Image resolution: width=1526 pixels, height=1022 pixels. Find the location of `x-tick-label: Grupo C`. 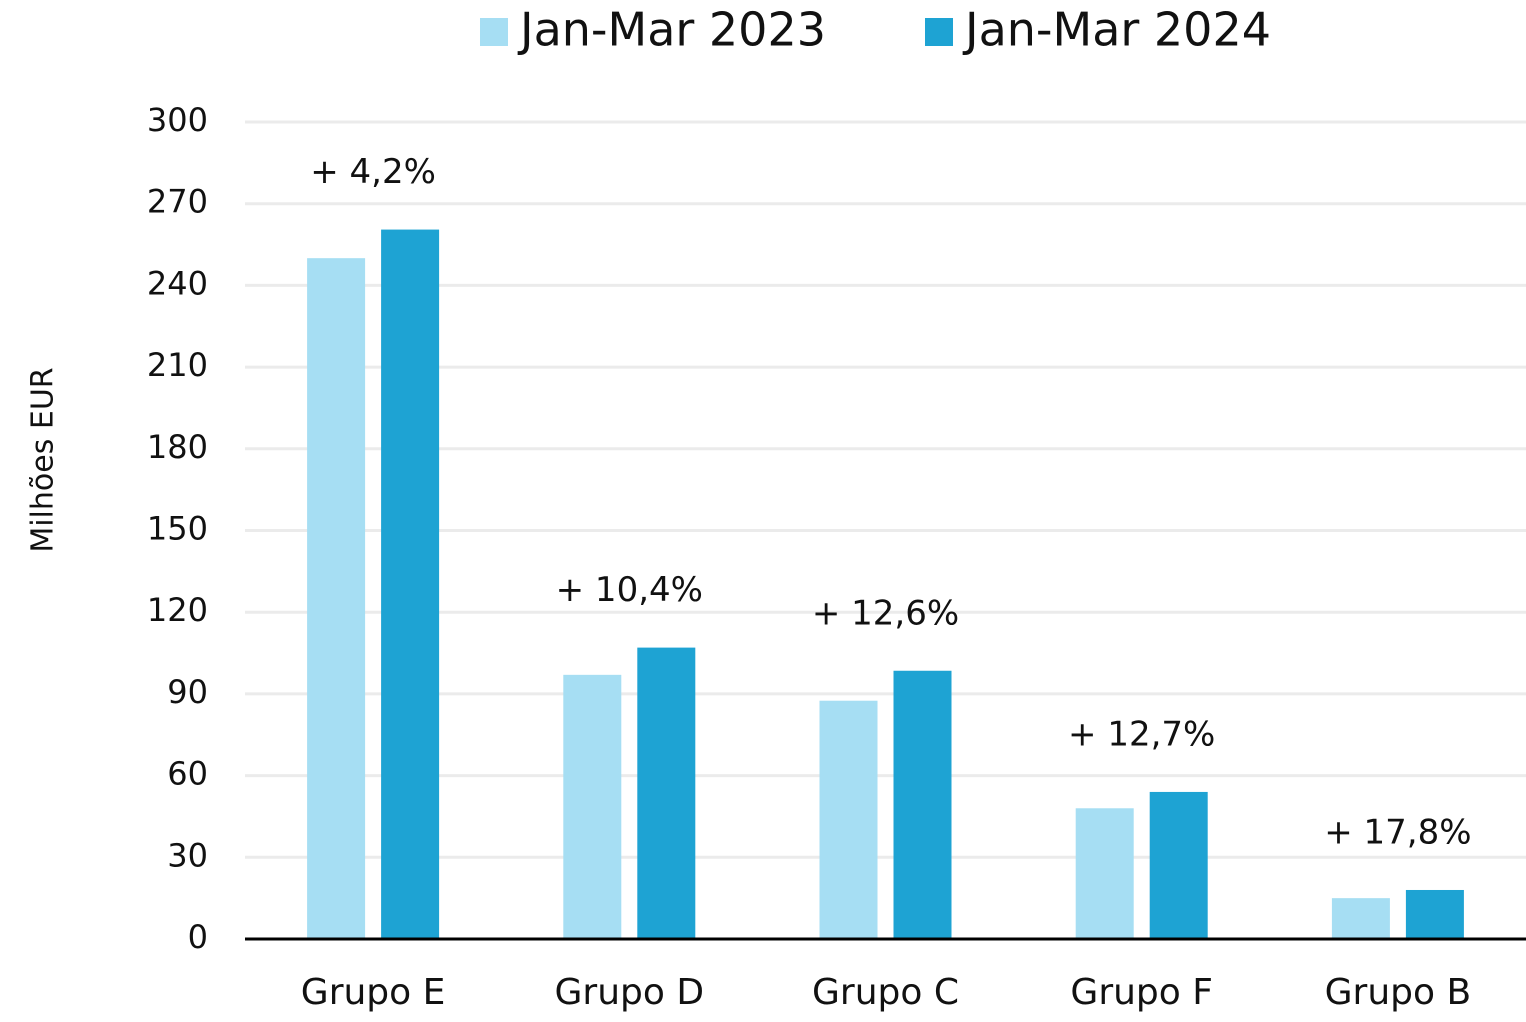

x-tick-label: Grupo C is located at coordinates (885, 992).